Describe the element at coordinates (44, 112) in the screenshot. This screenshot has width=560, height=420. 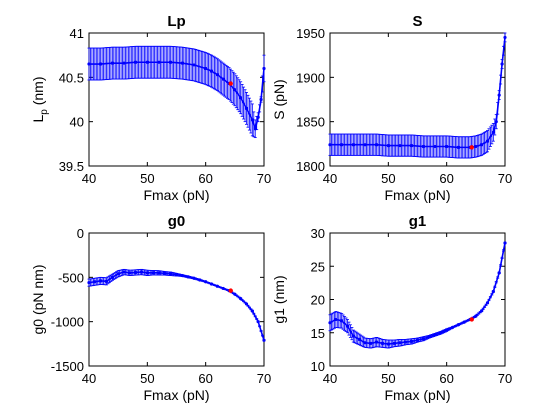
I see `y-axis-label-subscript: p` at that location.